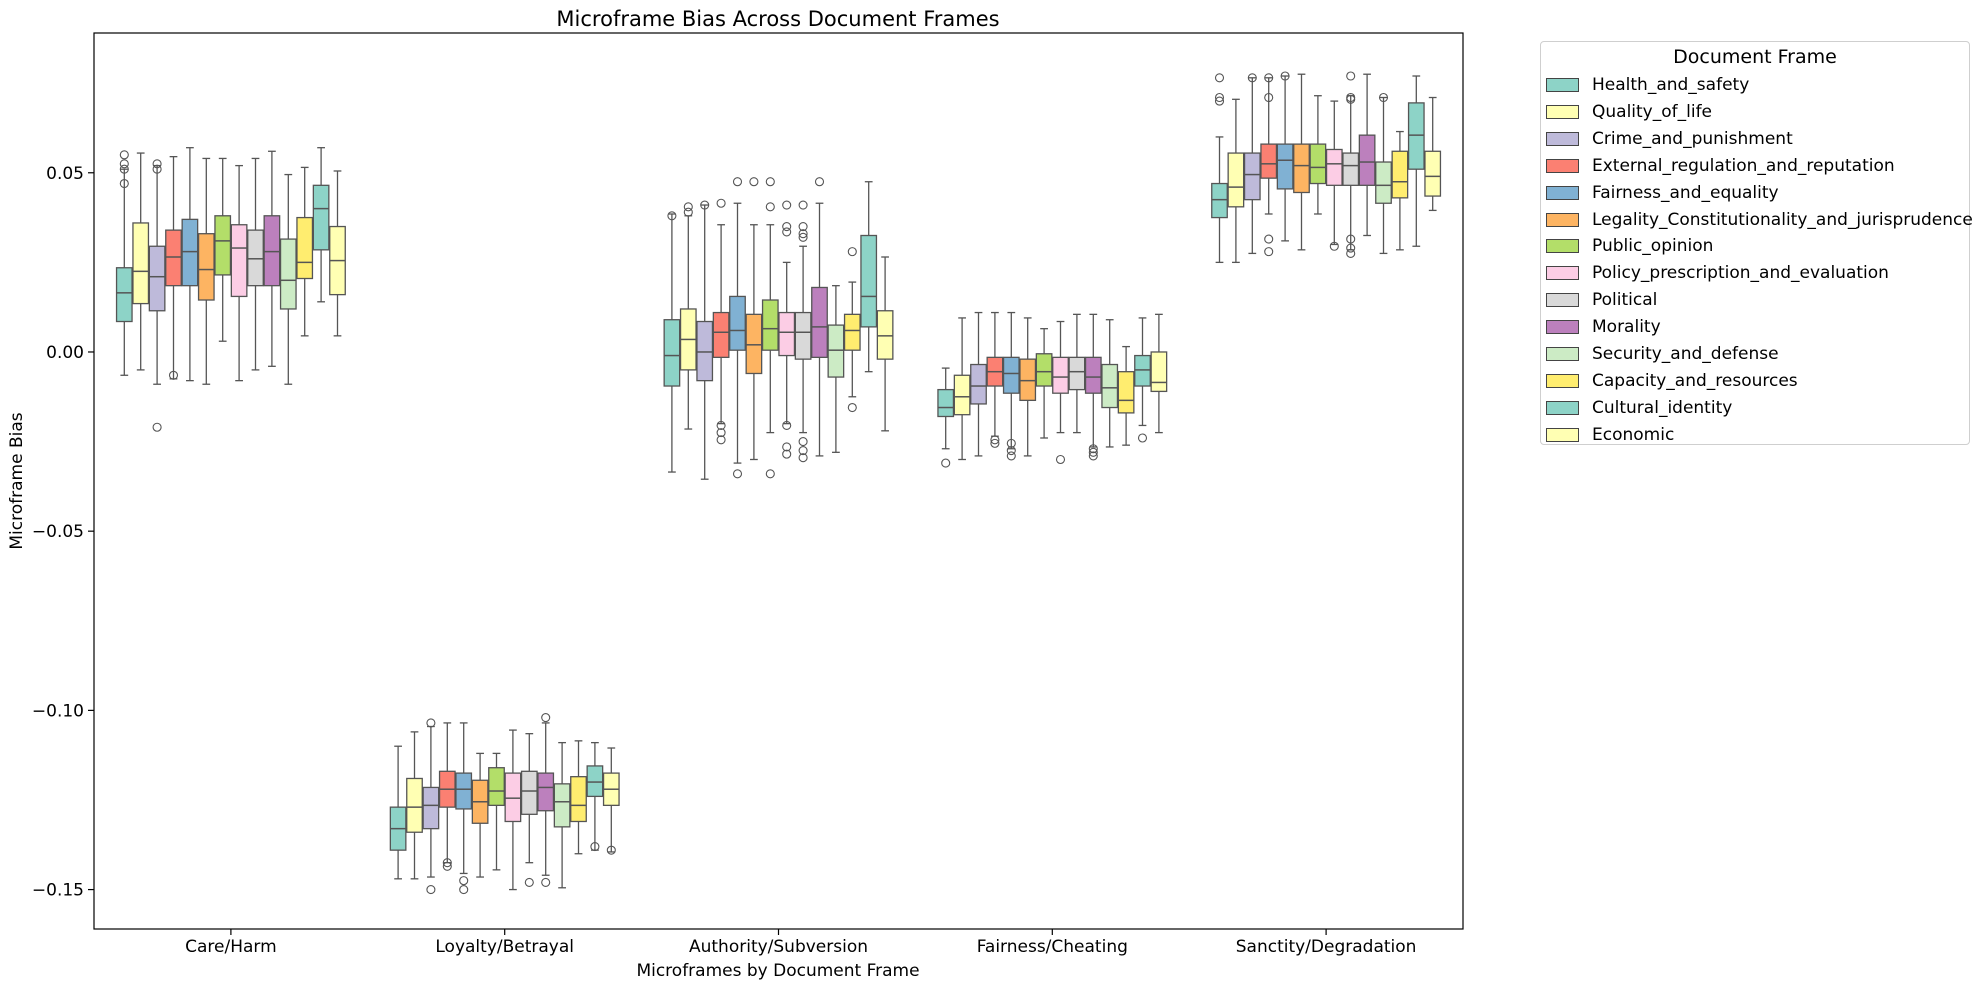 Image resolution: width=1980 pixels, height=989 pixels. I want to click on y-axis: 0.05 0.00 −0.05 −0.10 −0.15, so click(63, 532).